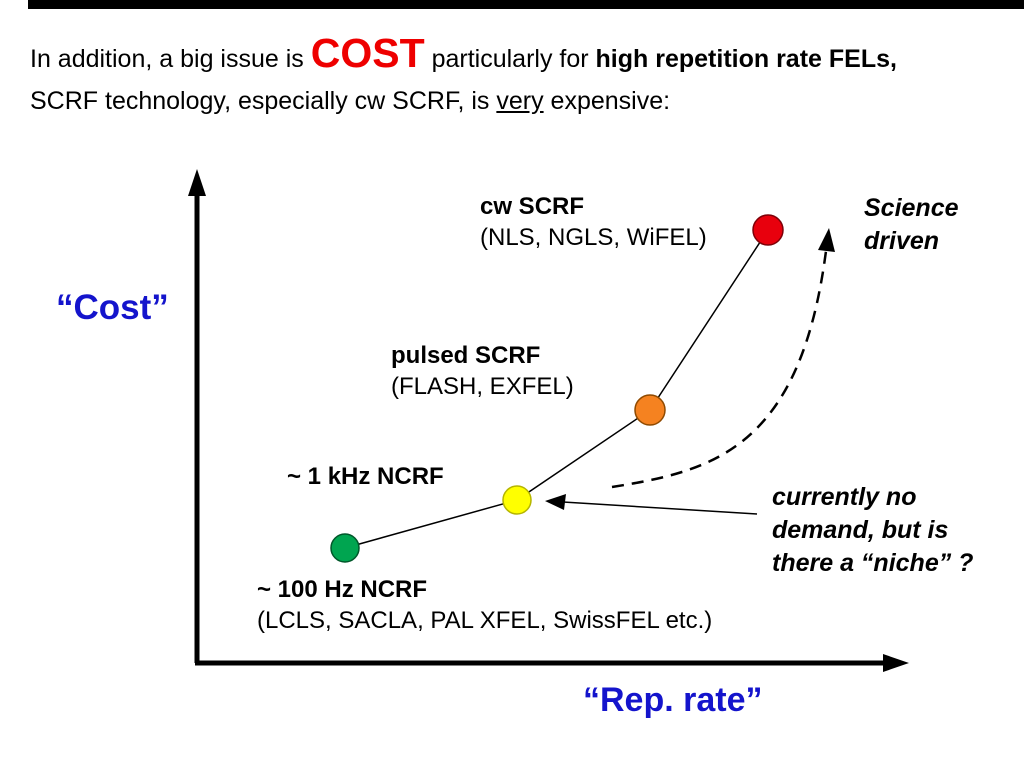  I want to click on cw-scrf-label-sub: (NLS, NGLS, WiFEL), so click(593, 237).